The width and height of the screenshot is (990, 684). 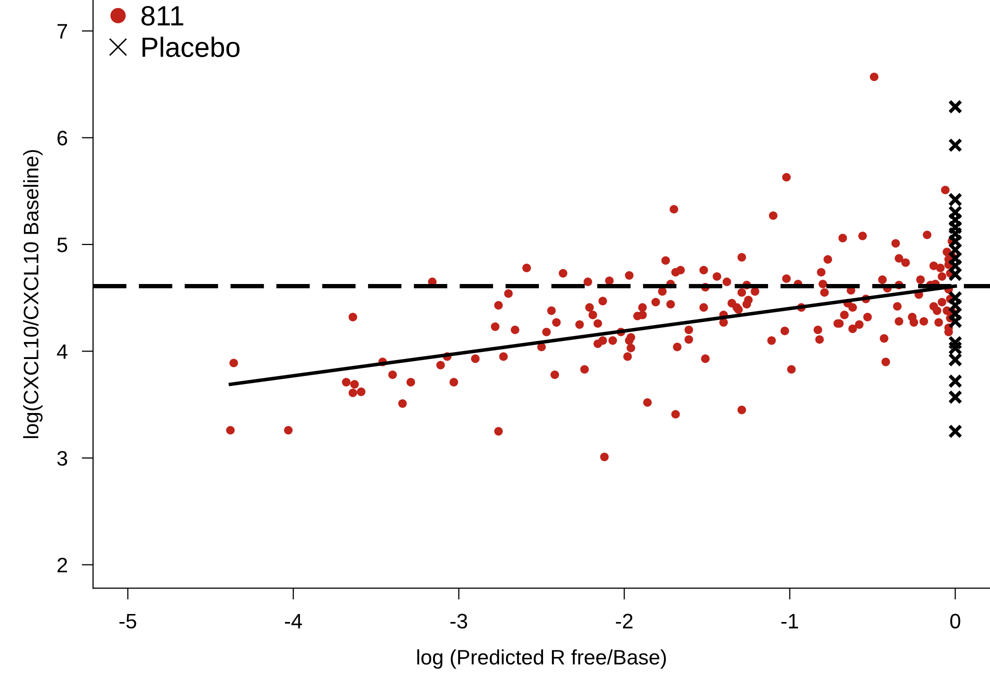 What do you see at coordinates (191, 47) in the screenshot?
I see `legend-label: Placebo` at bounding box center [191, 47].